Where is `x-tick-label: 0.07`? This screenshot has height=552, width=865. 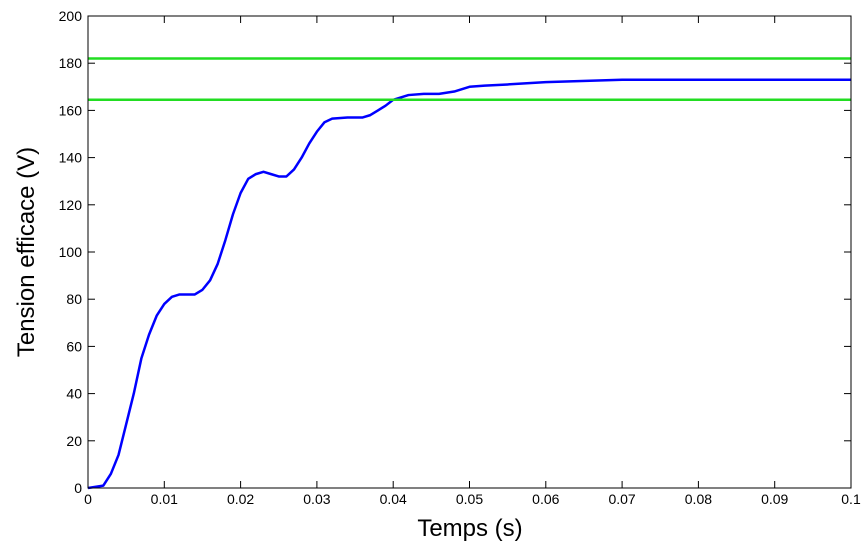 x-tick-label: 0.07 is located at coordinates (621, 499).